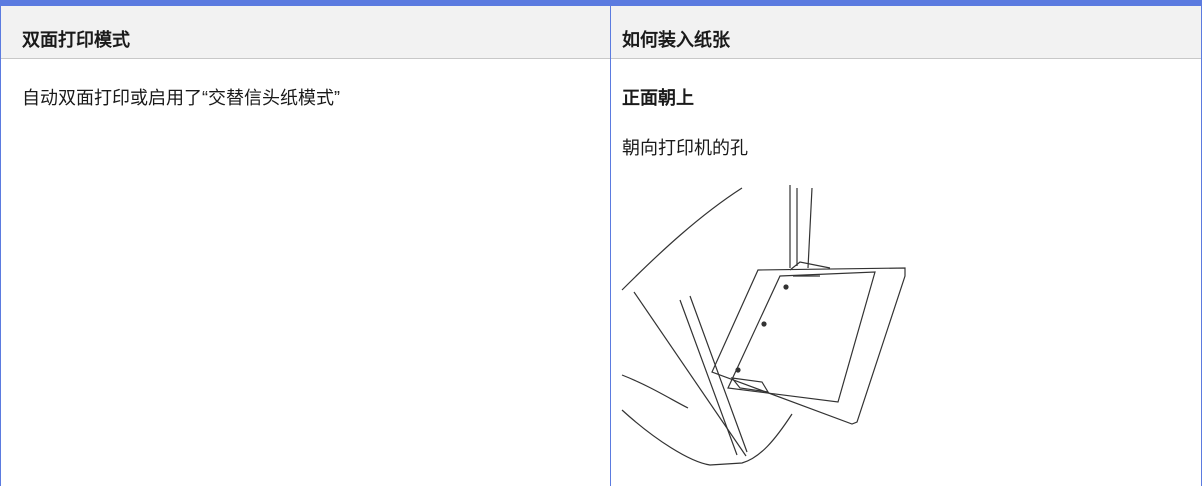 The image size is (1202, 486). Describe the element at coordinates (685, 148) in the screenshot. I see `cell-text: 朝向打印机的孔` at that location.